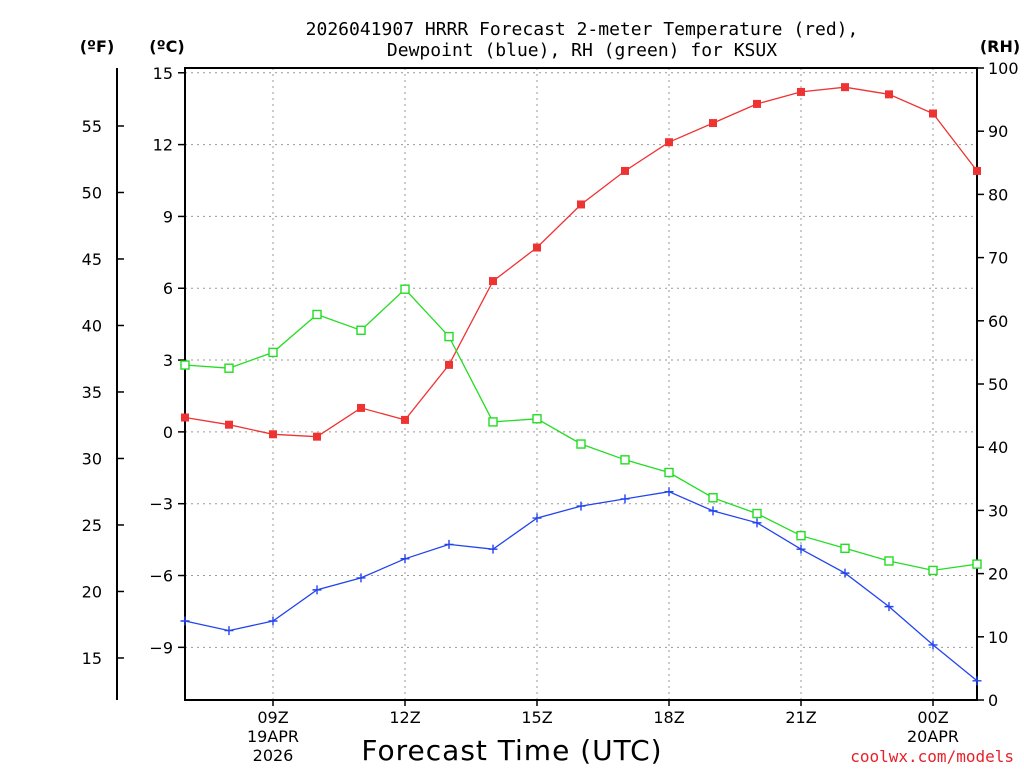  Describe the element at coordinates (161, 647) in the screenshot. I see `celsius-tick-label: −9` at that location.